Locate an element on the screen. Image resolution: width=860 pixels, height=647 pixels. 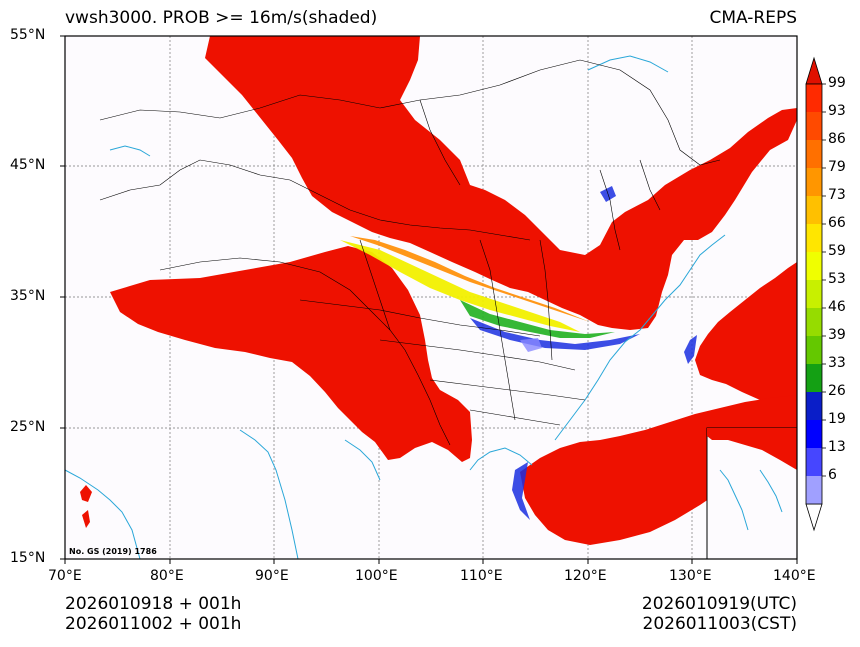
south-china-sea-inset is located at coordinates (752, 493).